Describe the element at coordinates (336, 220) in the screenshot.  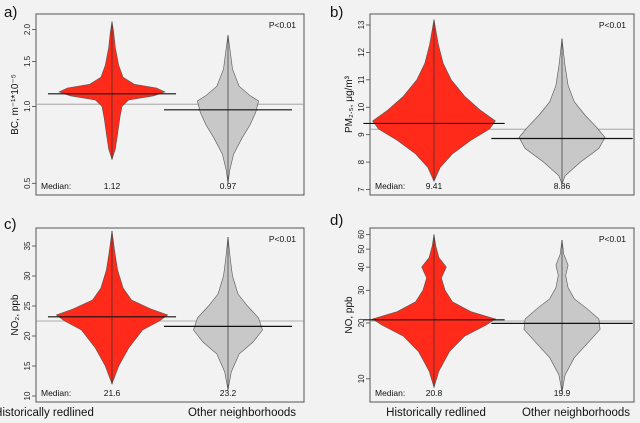
I see `panel-label-d-: d)` at that location.